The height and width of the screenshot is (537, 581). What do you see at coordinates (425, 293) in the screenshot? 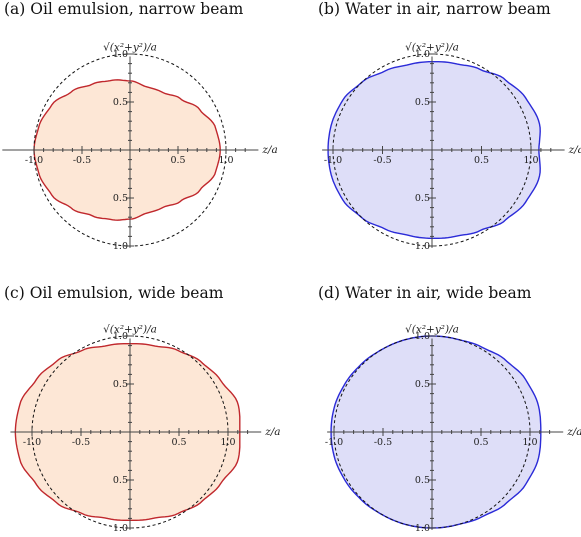
I see `panel-title: (d) Water in air, wide beam` at bounding box center [425, 293].